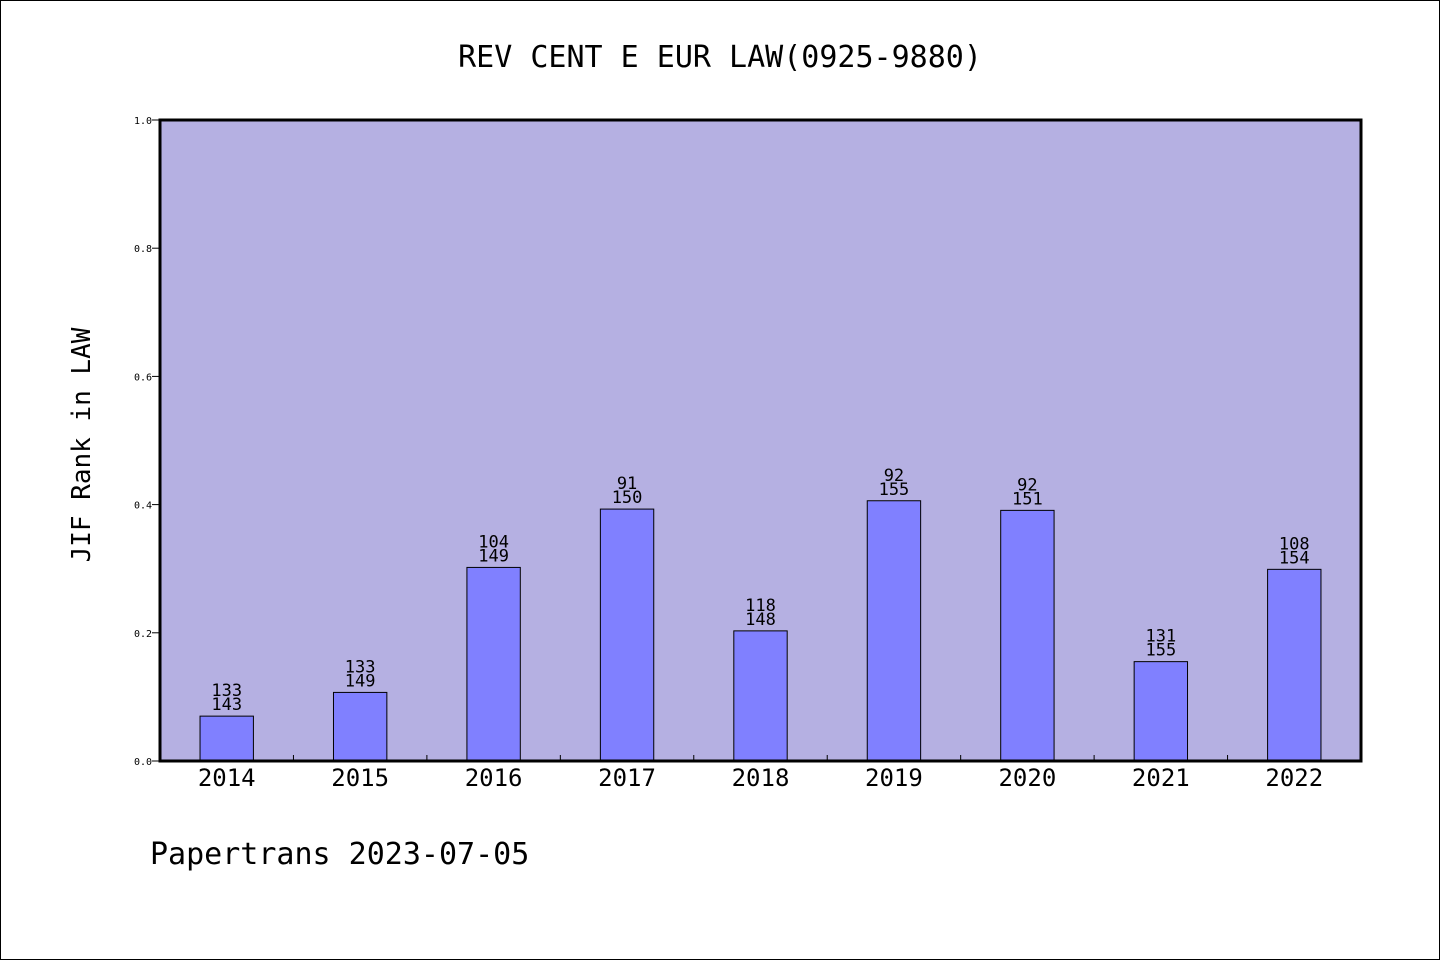 The width and height of the screenshot is (1440, 960). I want to click on y-tick-label: 0.0, so click(143, 762).